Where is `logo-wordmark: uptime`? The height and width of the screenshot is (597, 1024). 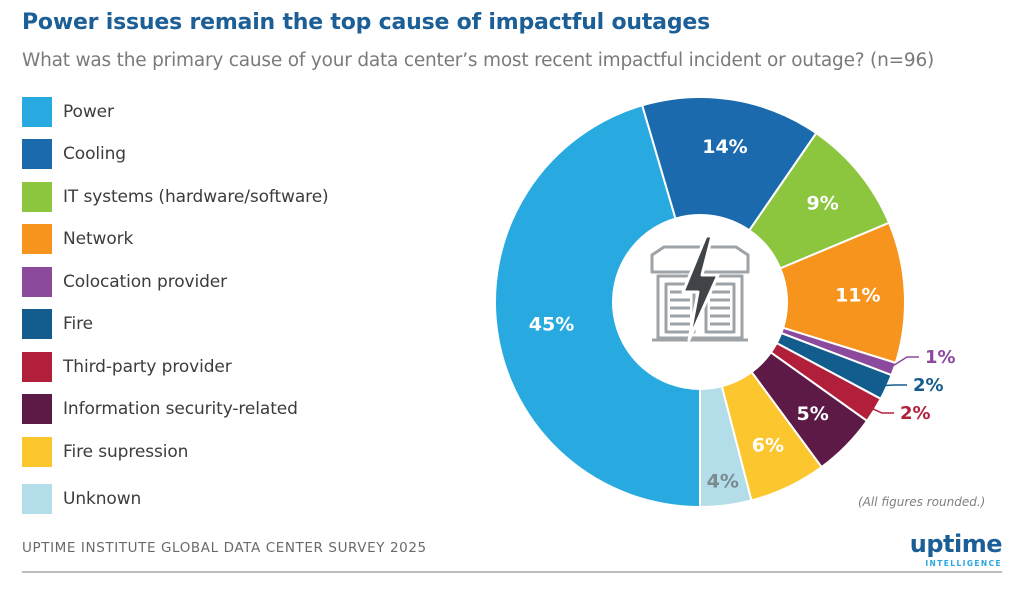 logo-wordmark: uptime is located at coordinates (956, 544).